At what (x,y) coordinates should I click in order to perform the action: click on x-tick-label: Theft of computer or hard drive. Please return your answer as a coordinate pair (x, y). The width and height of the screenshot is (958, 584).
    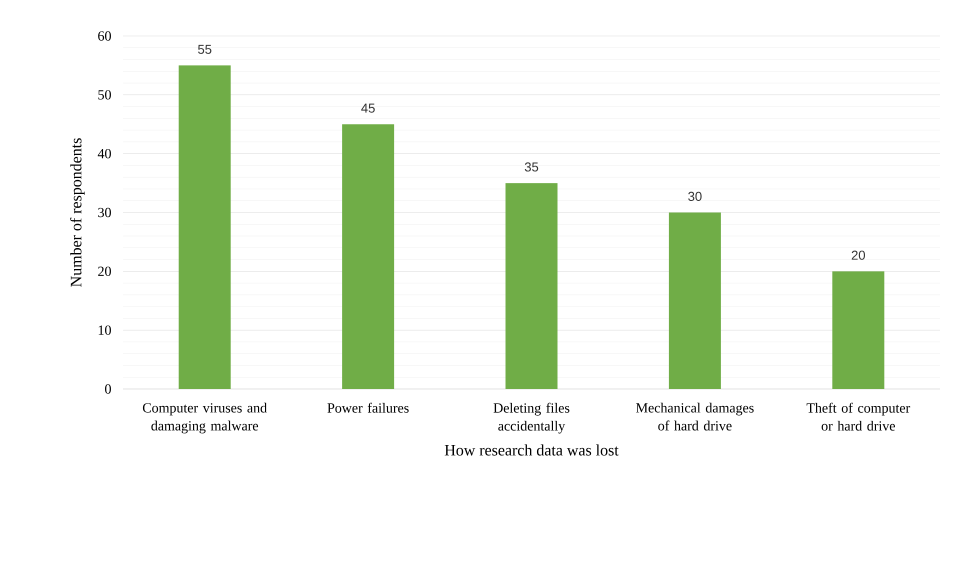
    Looking at the image, I should click on (858, 416).